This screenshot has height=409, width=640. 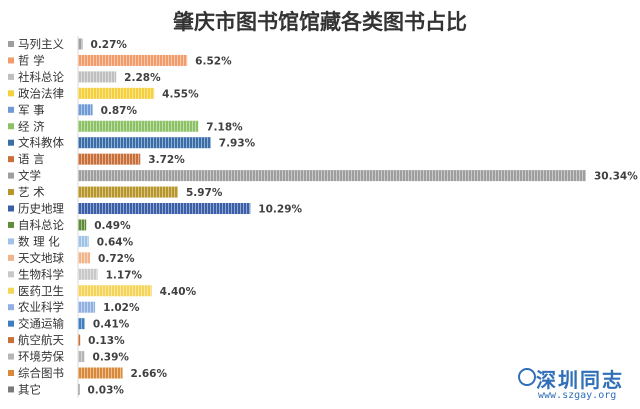 What do you see at coordinates (115, 242) in the screenshot?
I see `value-label: 0.64%` at bounding box center [115, 242].